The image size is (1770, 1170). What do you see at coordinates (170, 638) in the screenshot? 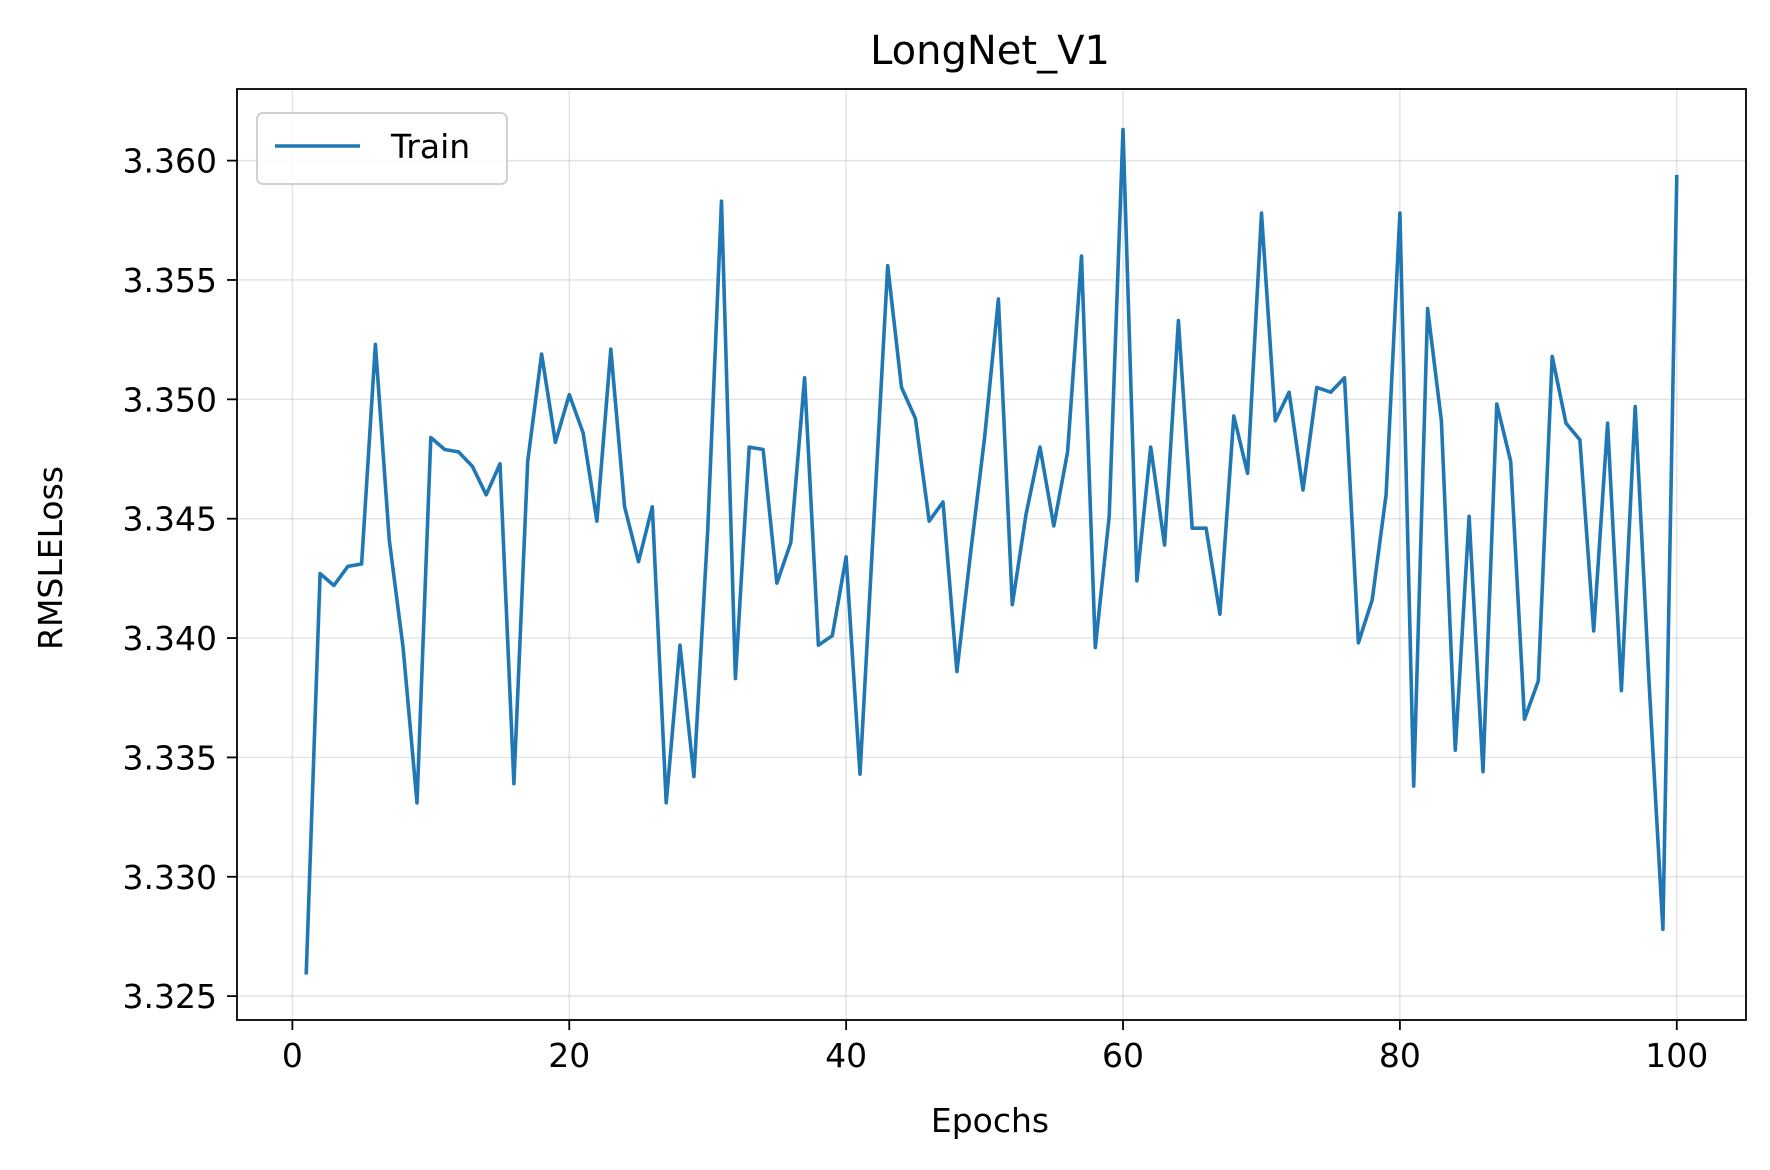
I see `y-tick-label: 3.340` at bounding box center [170, 638].